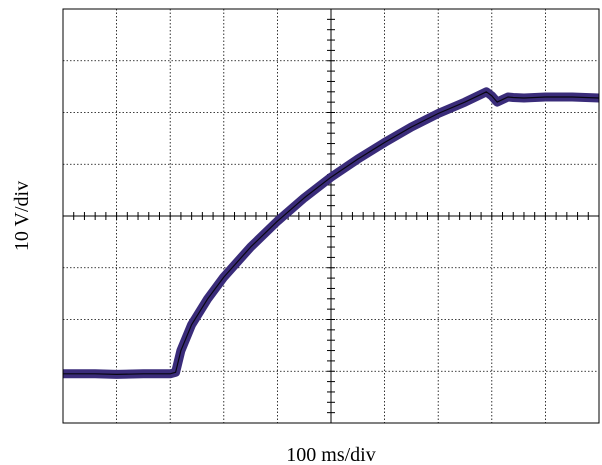 The width and height of the screenshot is (602, 465). What do you see at coordinates (22, 216) in the screenshot?
I see `y-axis-label: 10 V/div` at bounding box center [22, 216].